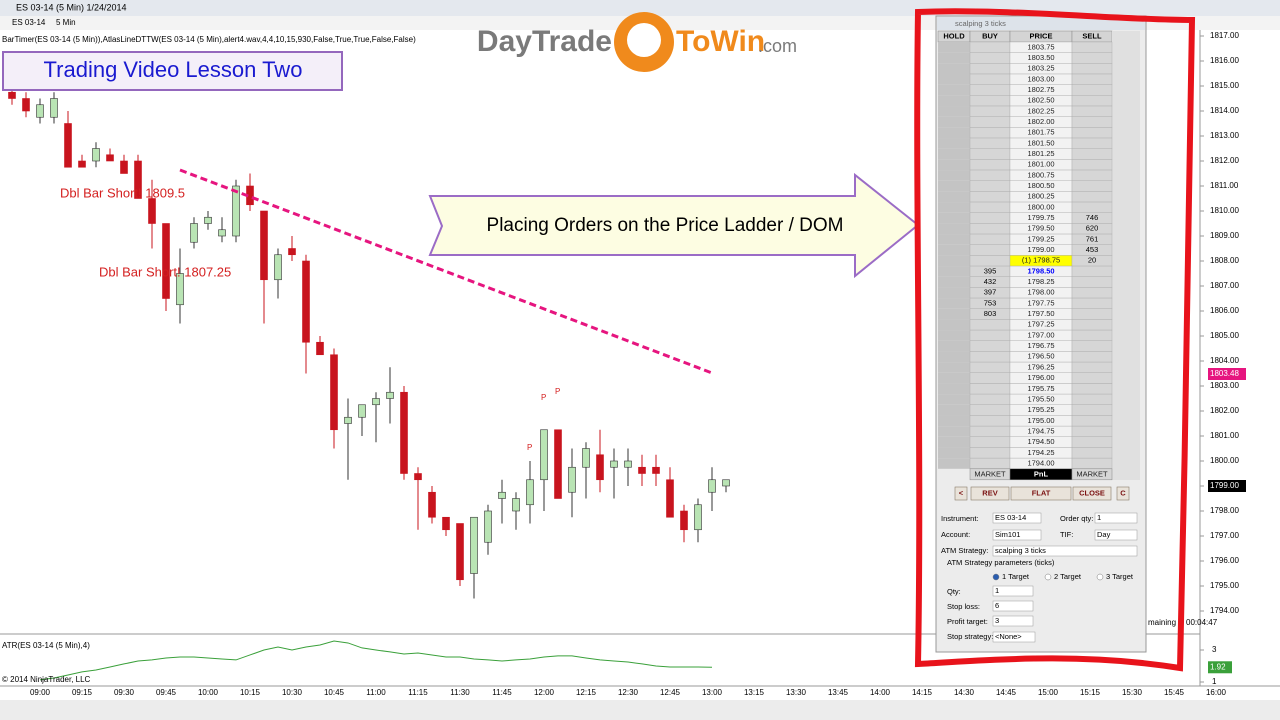 This screenshot has width=1280, height=720. Describe the element at coordinates (1010, 517) in the screenshot. I see `form-value: ES 03-14` at that location.